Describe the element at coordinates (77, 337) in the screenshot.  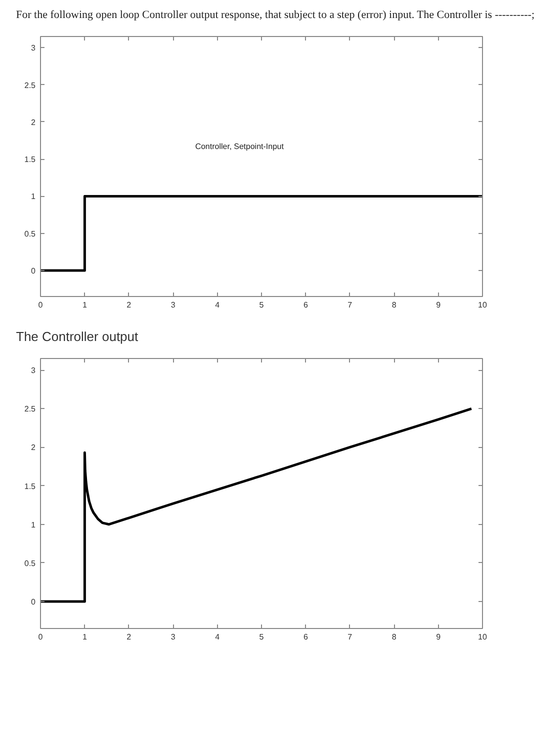
I see `chart-title: The Controller output` at that location.